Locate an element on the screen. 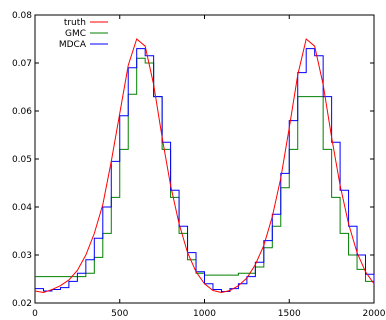 The image size is (386, 320). y-tick-label: 0.07 is located at coordinates (22, 64).